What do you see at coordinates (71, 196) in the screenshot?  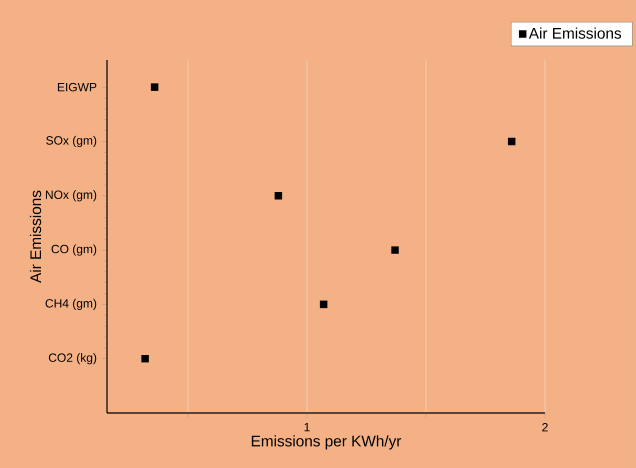 I see `y-tick-label: NOx (gm)` at bounding box center [71, 196].